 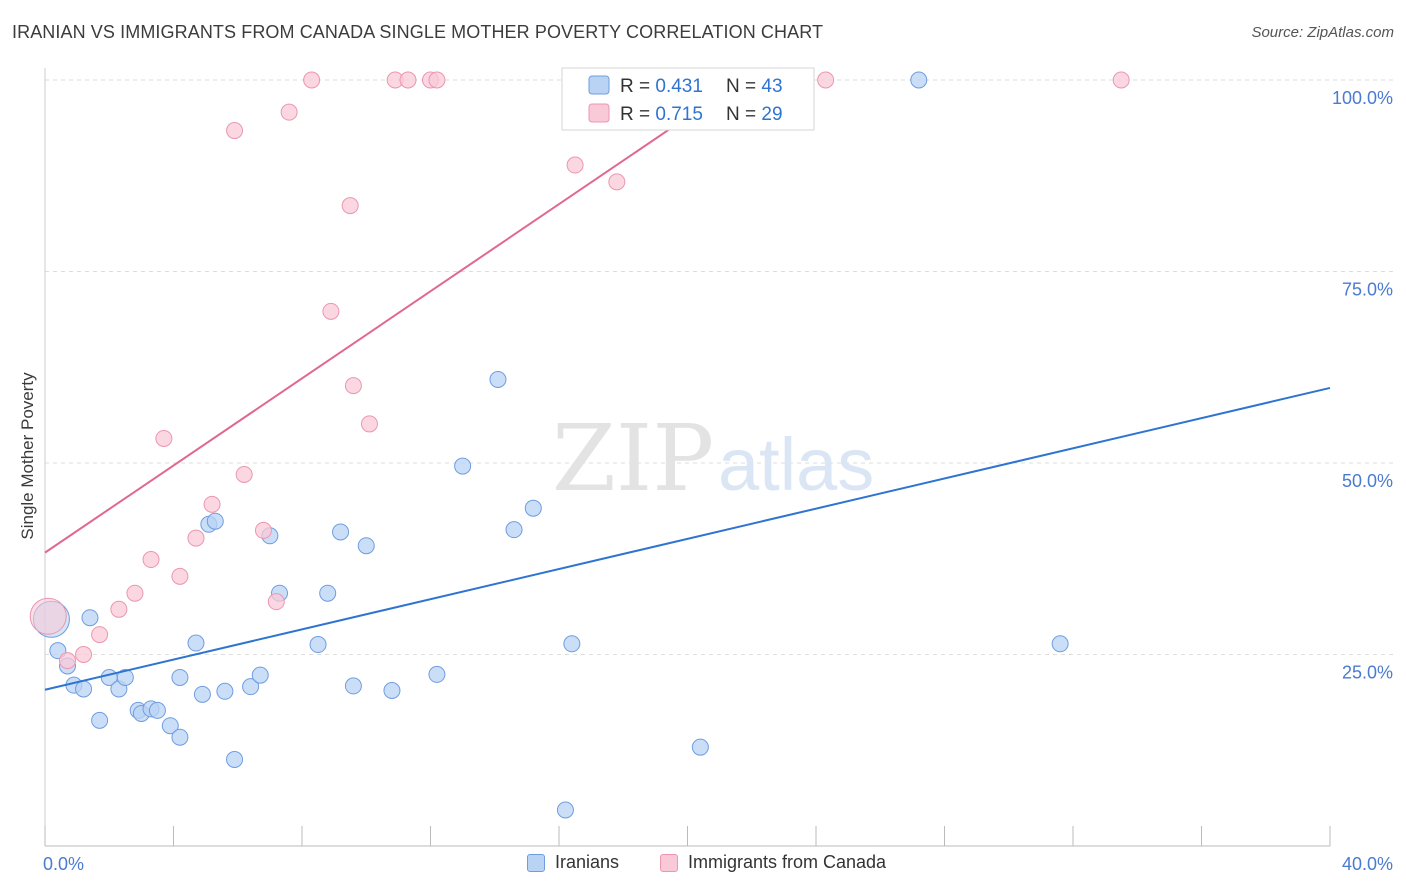 I want to click on watermark-atlas: atlas, so click(x=796, y=464).